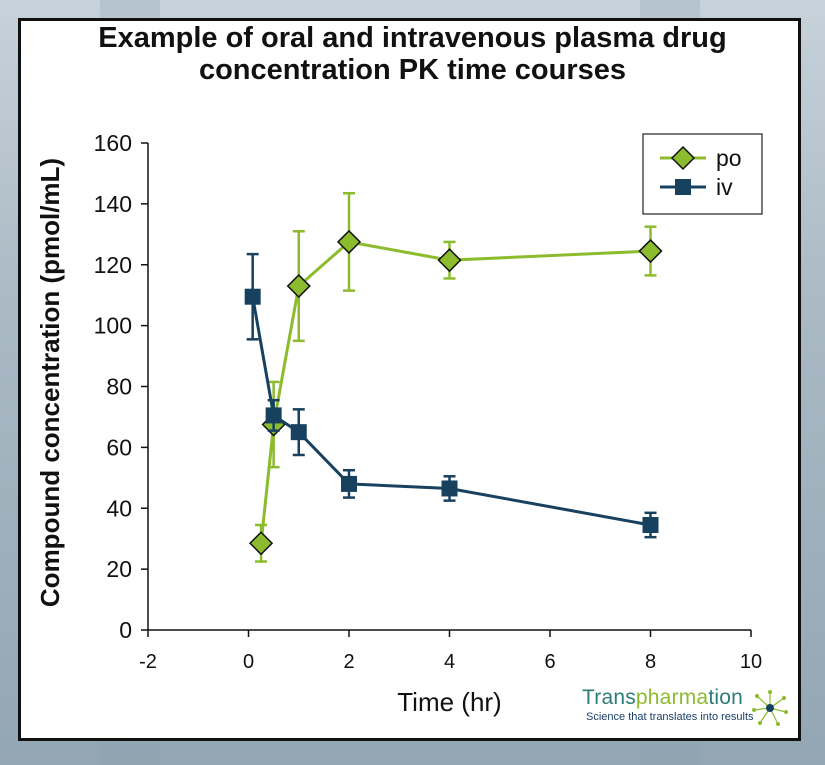  I want to click on legend-box, so click(702, 174).